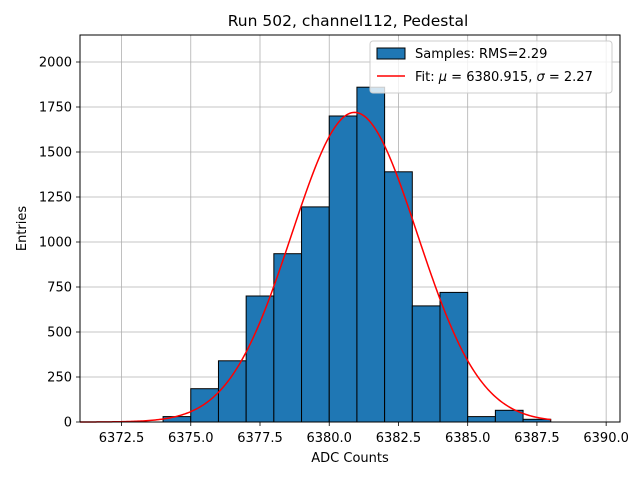 Image resolution: width=640 pixels, height=485 pixels. Describe the element at coordinates (427, 77) in the screenshot. I see `legend-fit-prefix: Fit:` at that location.